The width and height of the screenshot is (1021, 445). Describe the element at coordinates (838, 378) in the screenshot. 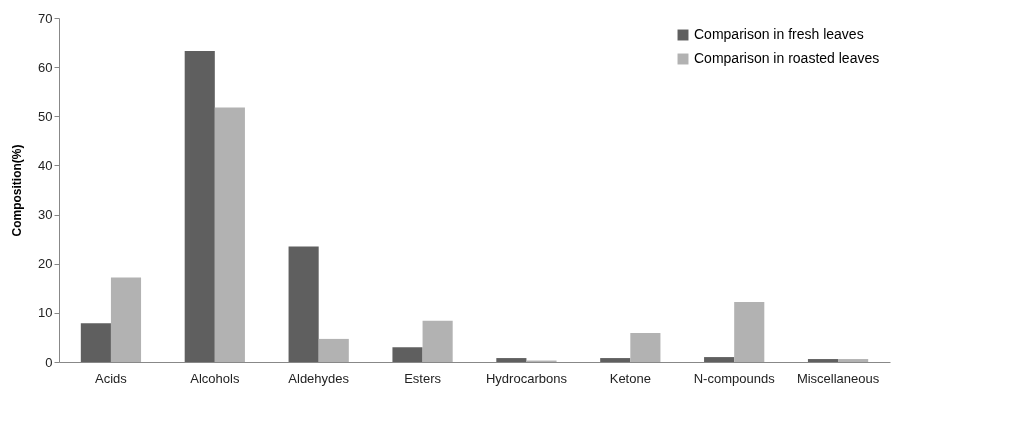

I see `x-tick-label: Miscellaneous` at that location.